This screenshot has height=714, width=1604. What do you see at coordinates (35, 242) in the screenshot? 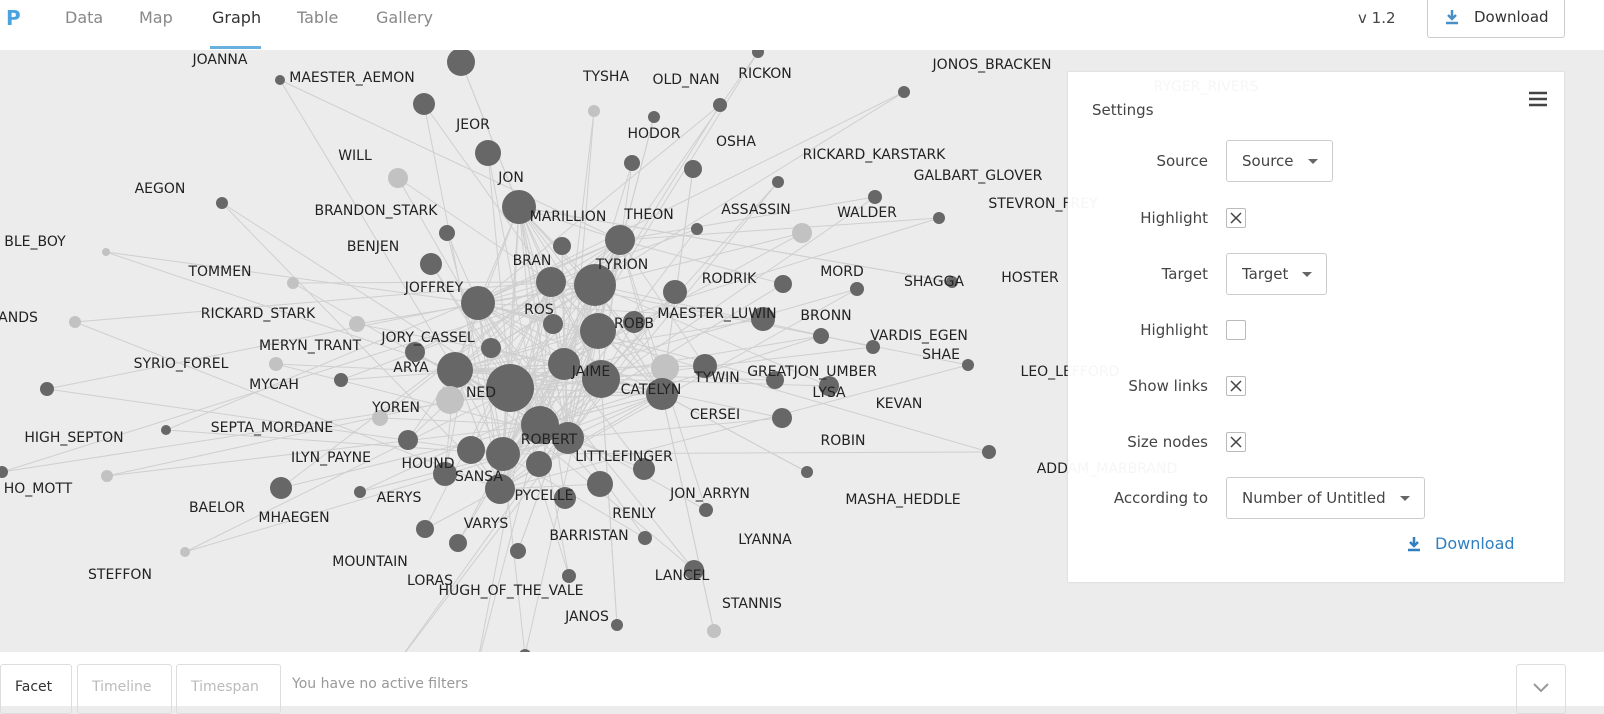
I see `node-label: BLE_BOY` at bounding box center [35, 242].